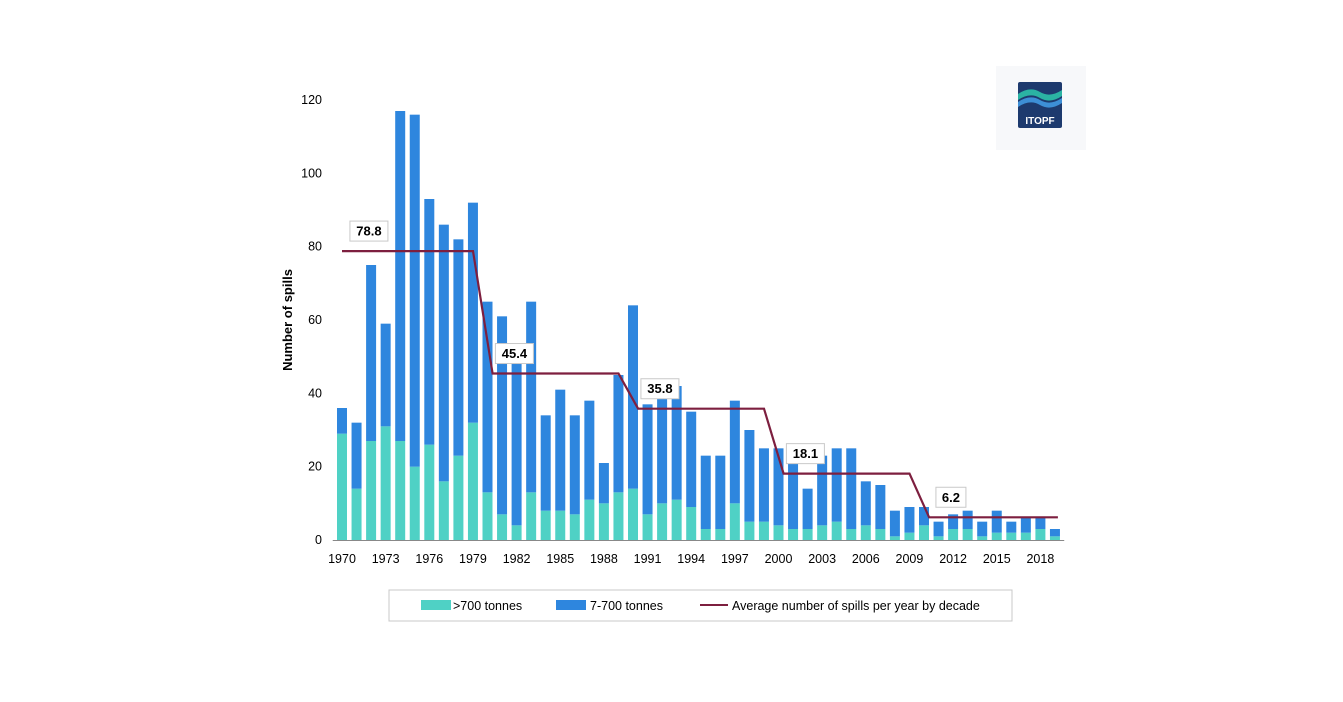  Describe the element at coordinates (779, 559) in the screenshot. I see `x-tick-2000: 2000` at that location.